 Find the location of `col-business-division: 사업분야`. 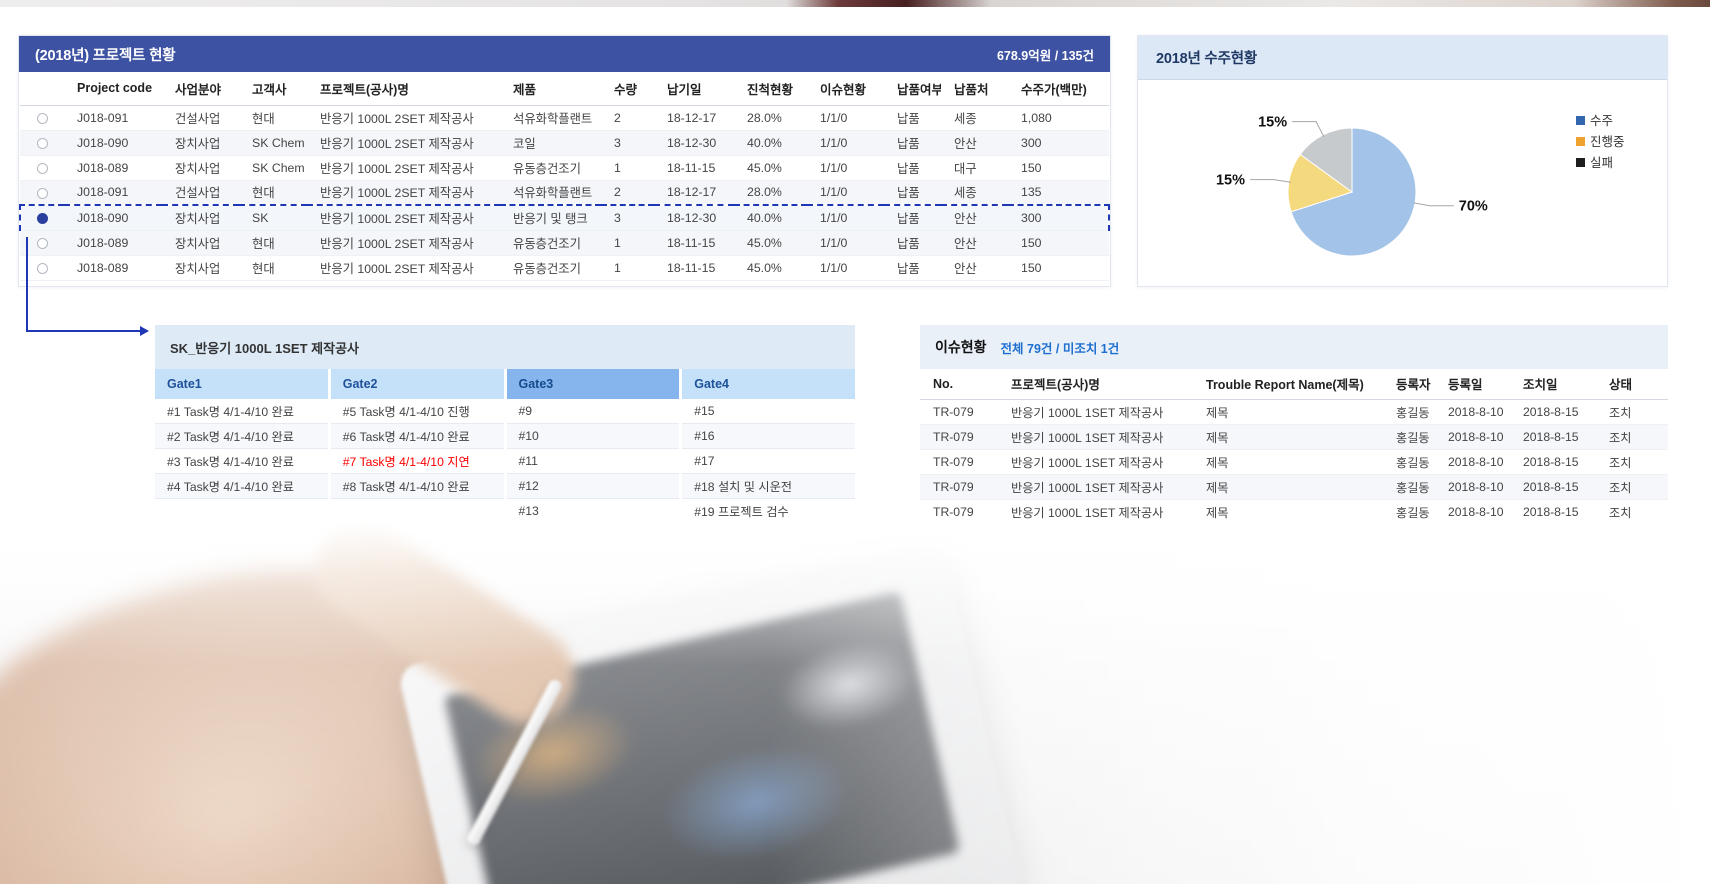

col-business-division: 사업분야 is located at coordinates (200, 89).